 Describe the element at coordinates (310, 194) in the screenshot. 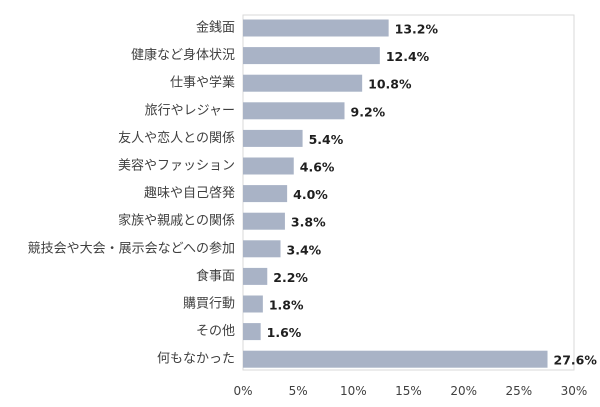

I see `data-label: 4.0%` at that location.